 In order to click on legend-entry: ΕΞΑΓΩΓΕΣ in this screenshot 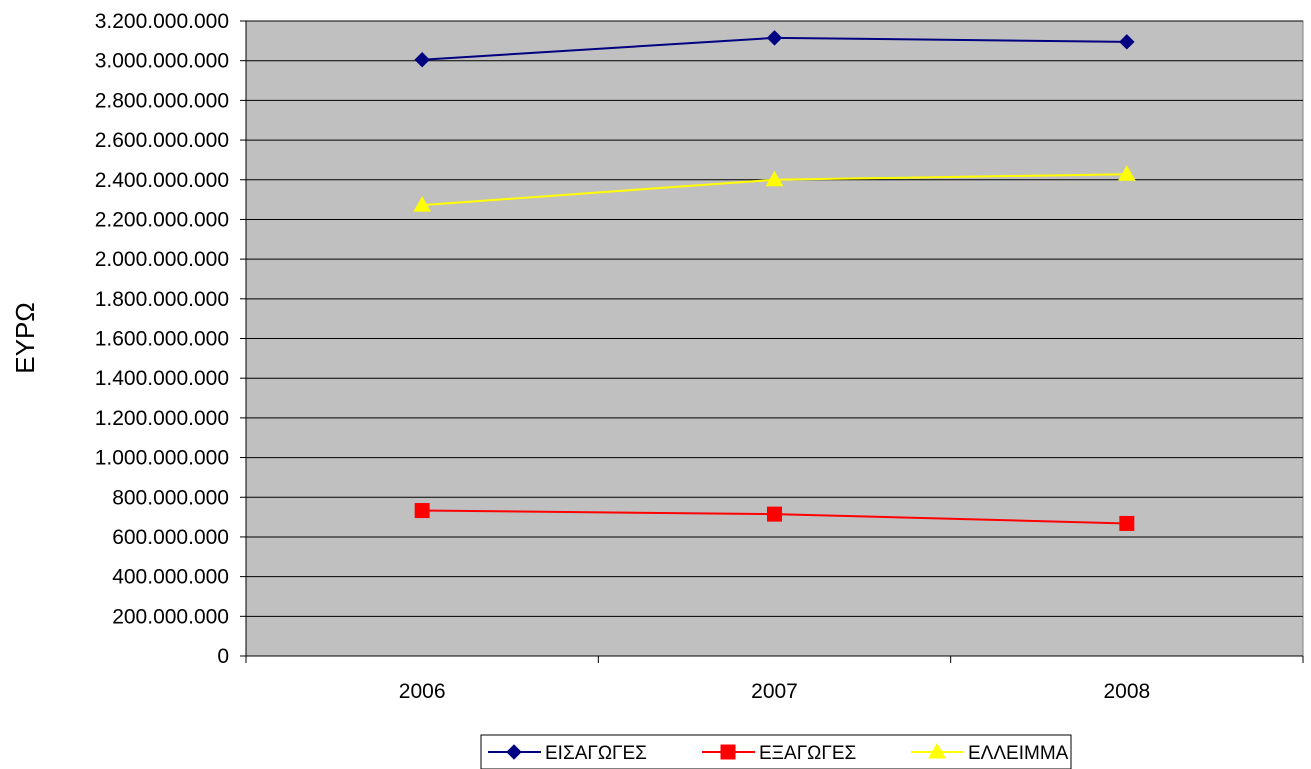, I will do `click(779, 753)`.